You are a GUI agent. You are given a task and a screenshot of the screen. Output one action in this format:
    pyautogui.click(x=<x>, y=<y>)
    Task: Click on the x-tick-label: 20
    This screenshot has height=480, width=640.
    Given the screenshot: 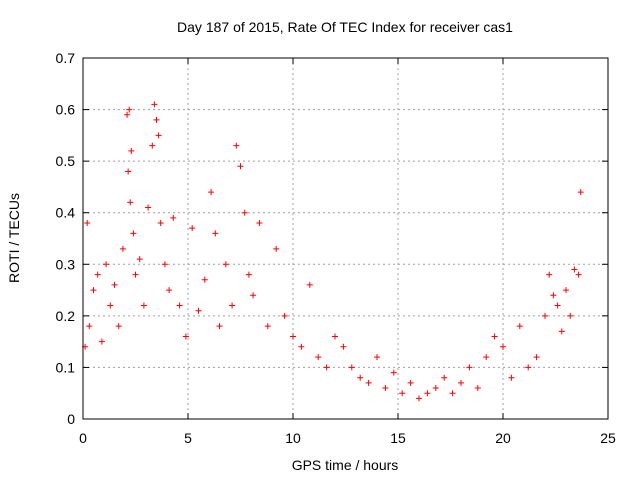 What is the action you would take?
    pyautogui.click(x=503, y=438)
    